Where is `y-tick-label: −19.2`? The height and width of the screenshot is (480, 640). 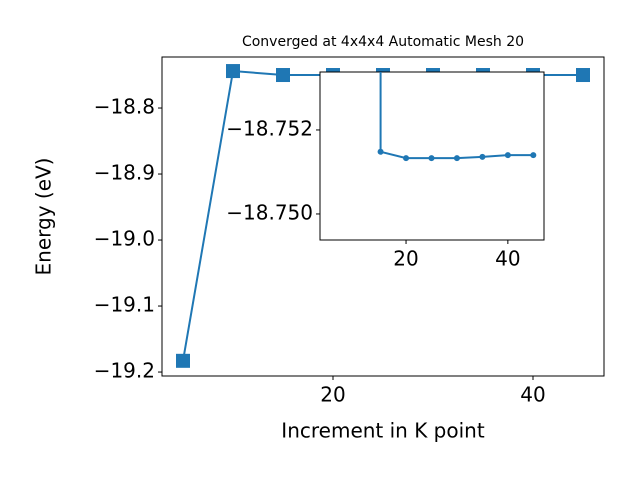 y-tick-label: −19.2 is located at coordinates (124, 371).